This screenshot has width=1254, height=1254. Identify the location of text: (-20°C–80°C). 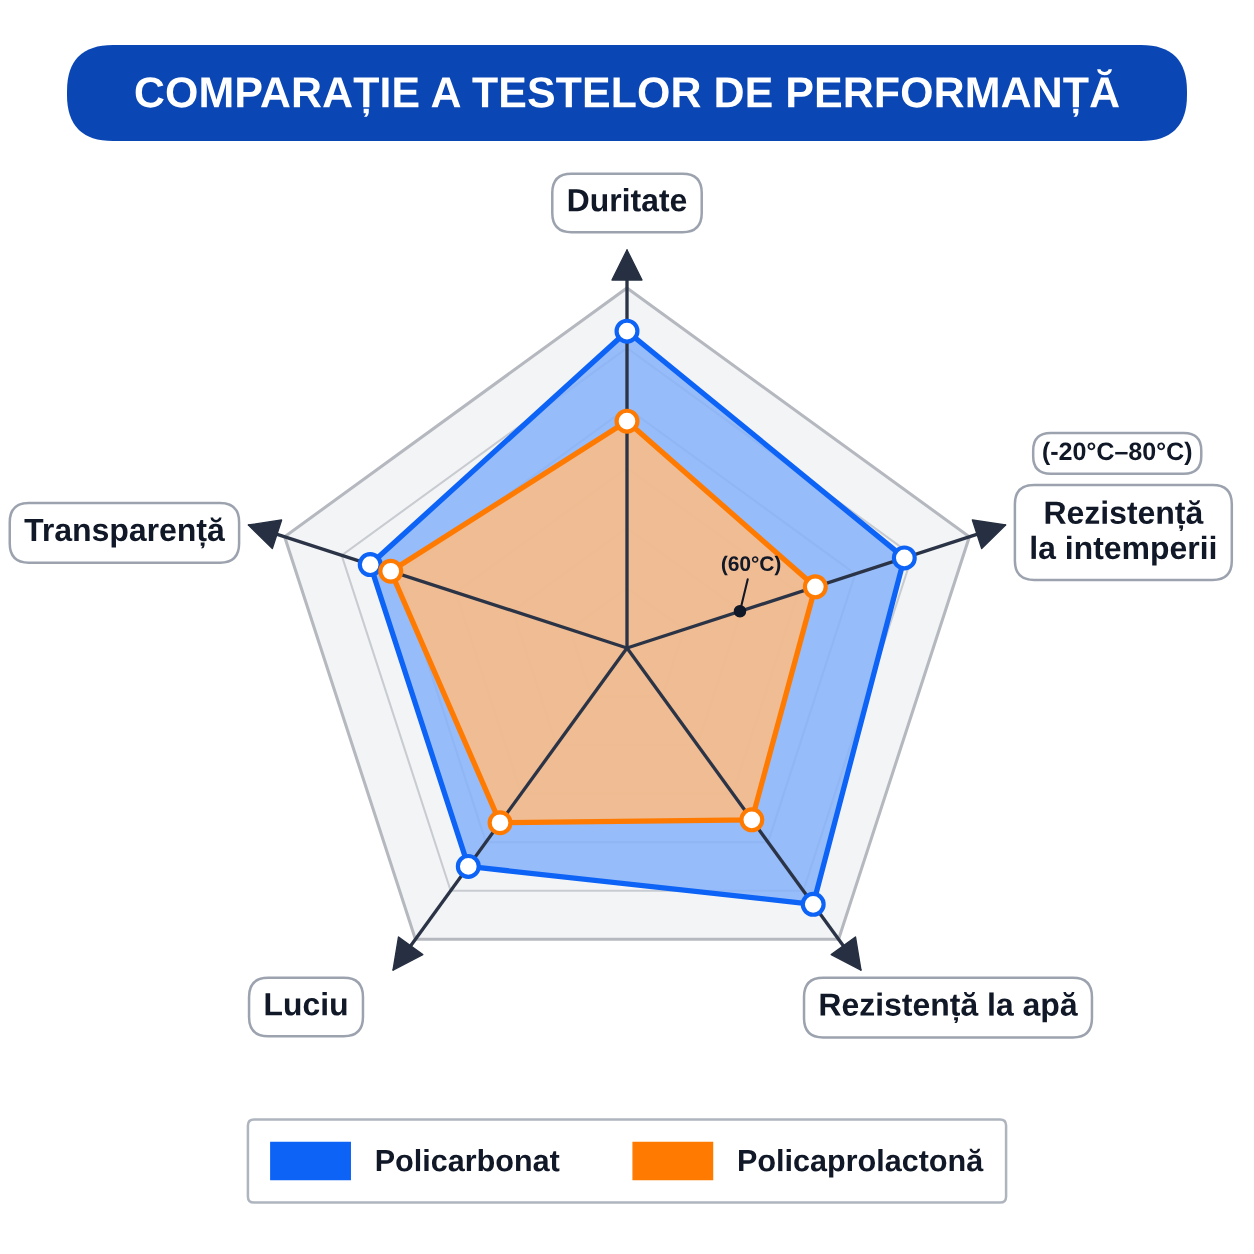
(1117, 453).